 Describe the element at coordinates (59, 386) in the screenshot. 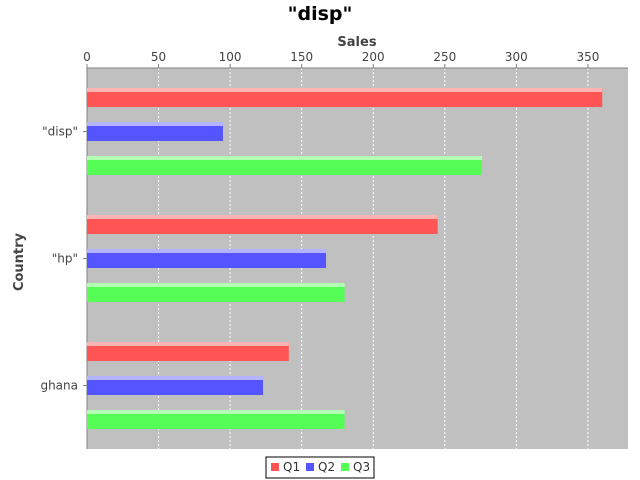

I see `category-label: ghana` at that location.